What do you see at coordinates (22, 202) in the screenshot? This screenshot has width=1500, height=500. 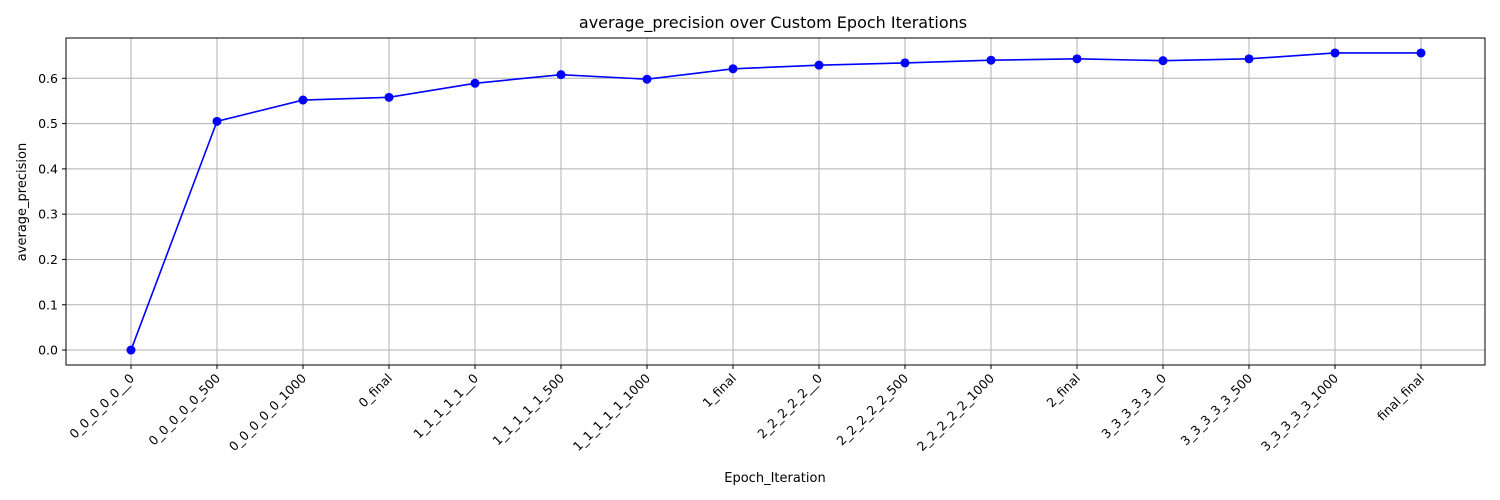 I see `y-axis-label: average_precision` at bounding box center [22, 202].